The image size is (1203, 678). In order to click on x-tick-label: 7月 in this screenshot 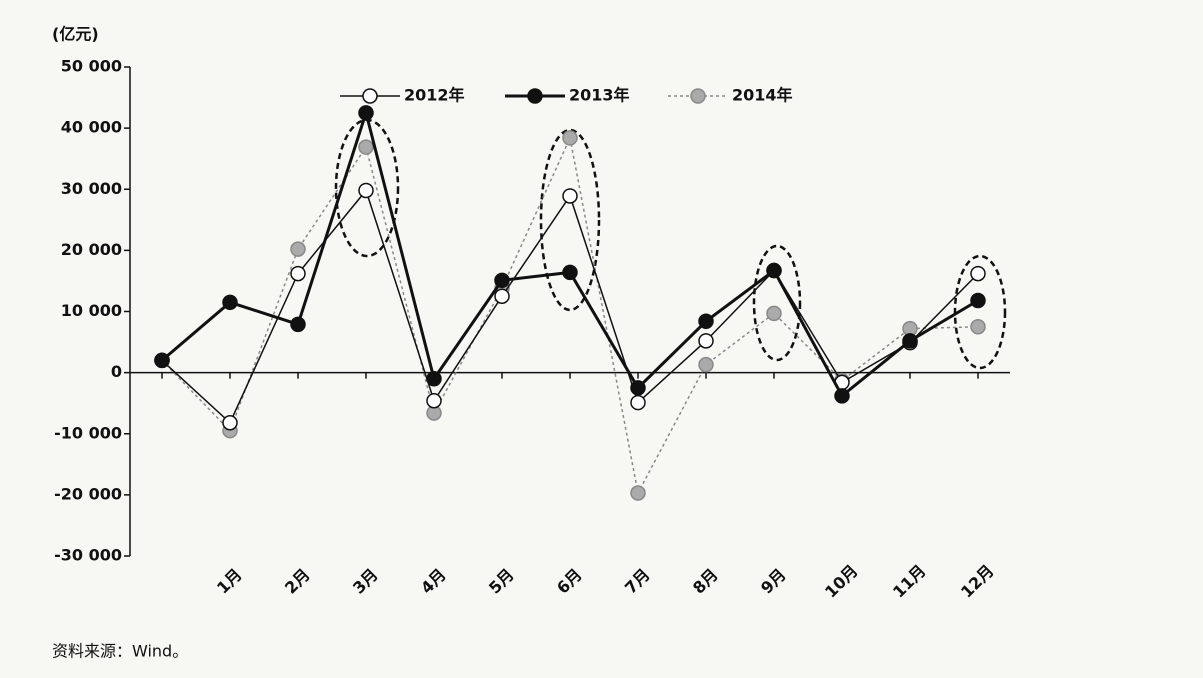, I will do `click(637, 581)`.